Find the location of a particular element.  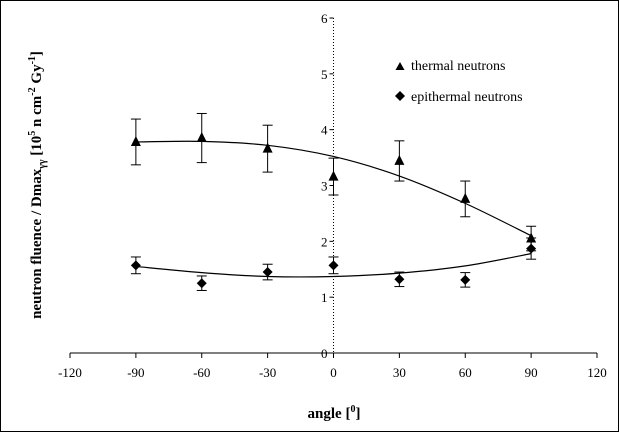

y-tick-label-0: 0 is located at coordinates (324, 353).